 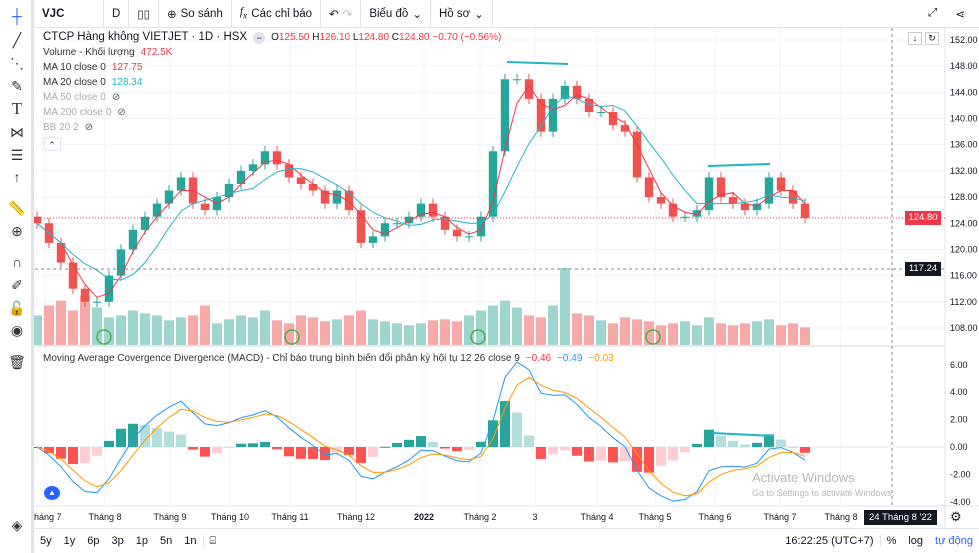 What do you see at coordinates (17, 362) in the screenshot?
I see `trash-icon: 🗑` at bounding box center [17, 362].